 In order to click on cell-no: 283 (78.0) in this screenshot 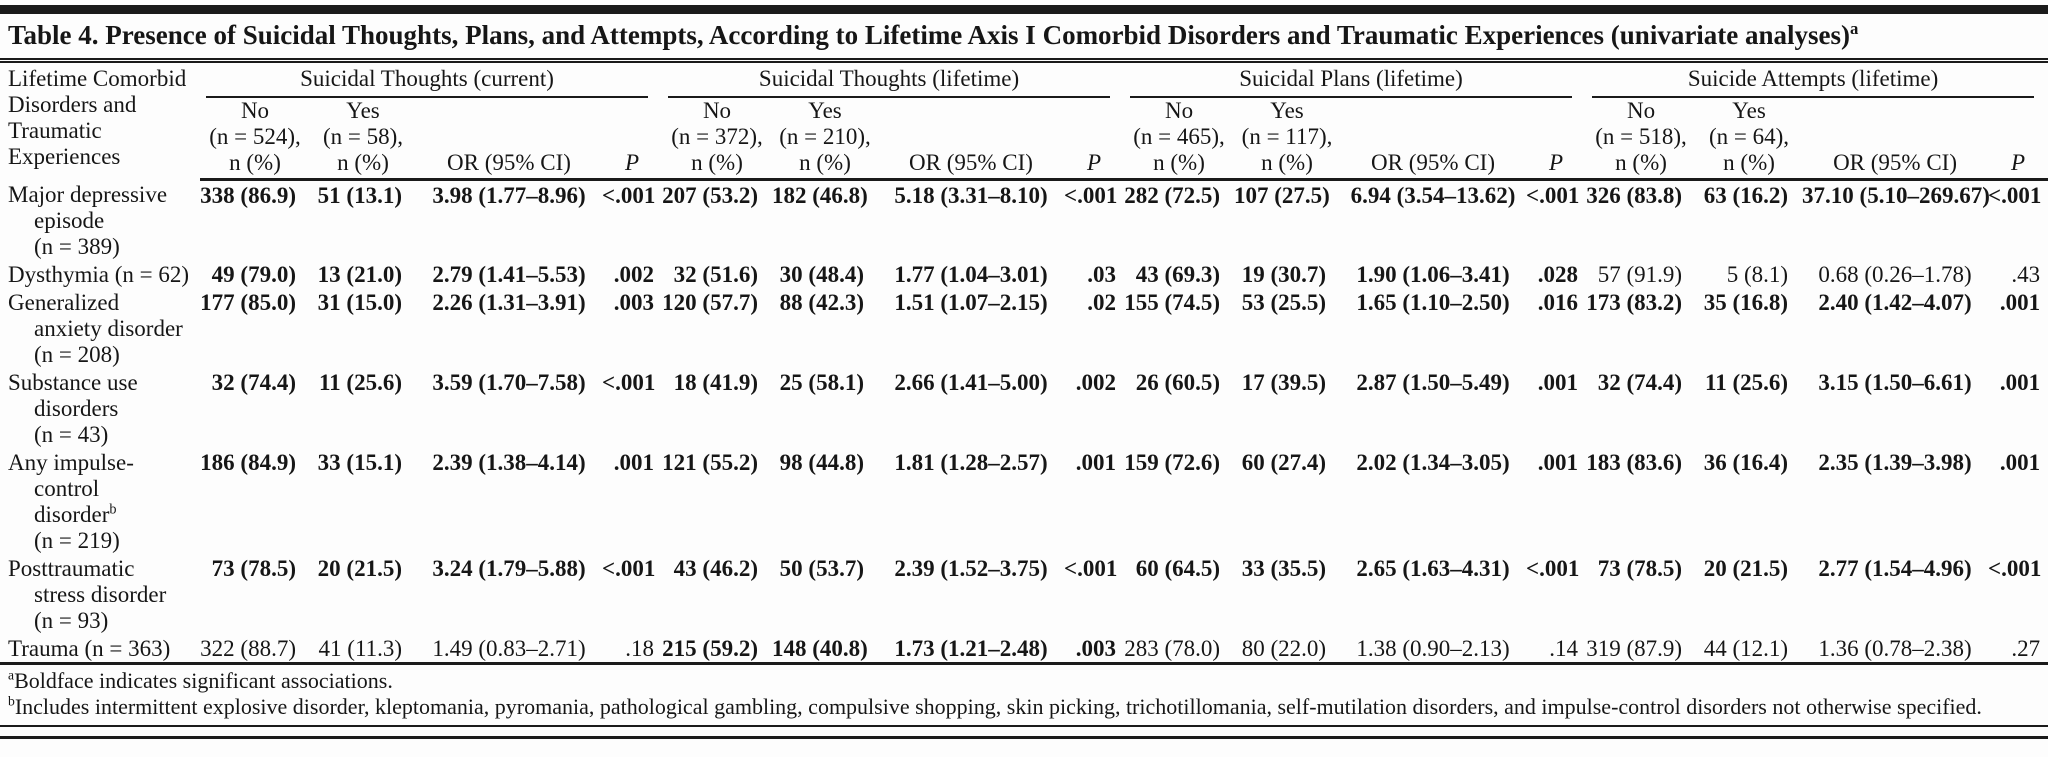, I will do `click(1179, 649)`.